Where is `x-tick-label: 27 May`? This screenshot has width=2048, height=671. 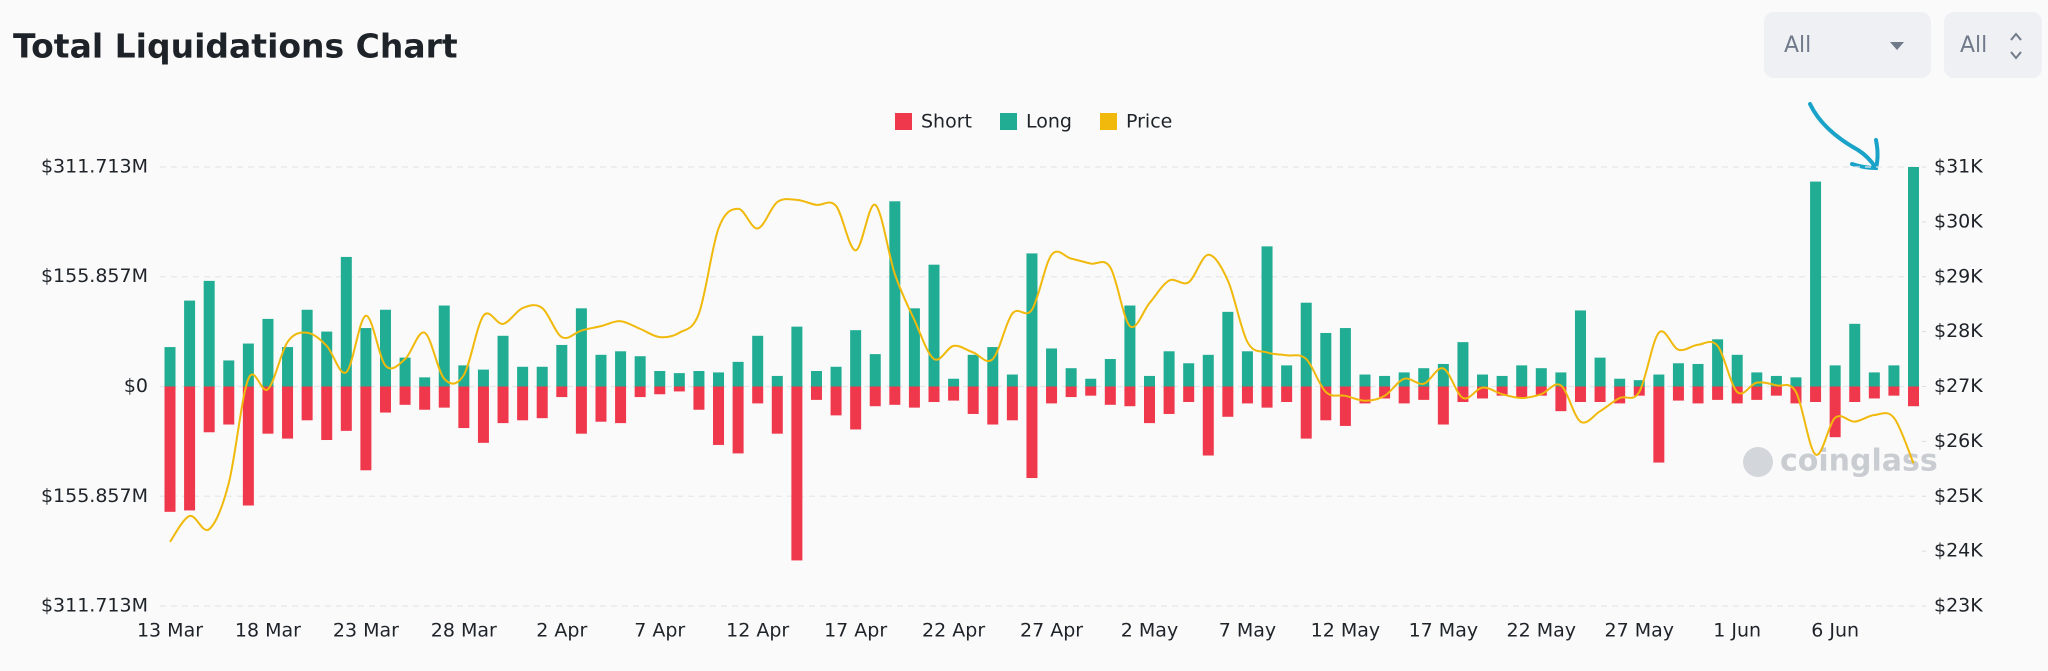
x-tick-label: 27 May is located at coordinates (1640, 631).